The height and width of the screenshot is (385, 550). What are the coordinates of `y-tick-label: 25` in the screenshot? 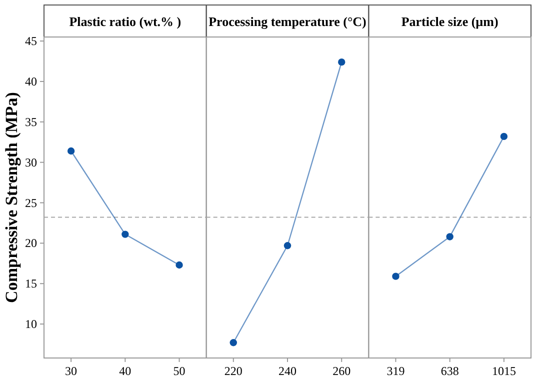 It's located at (31, 203).